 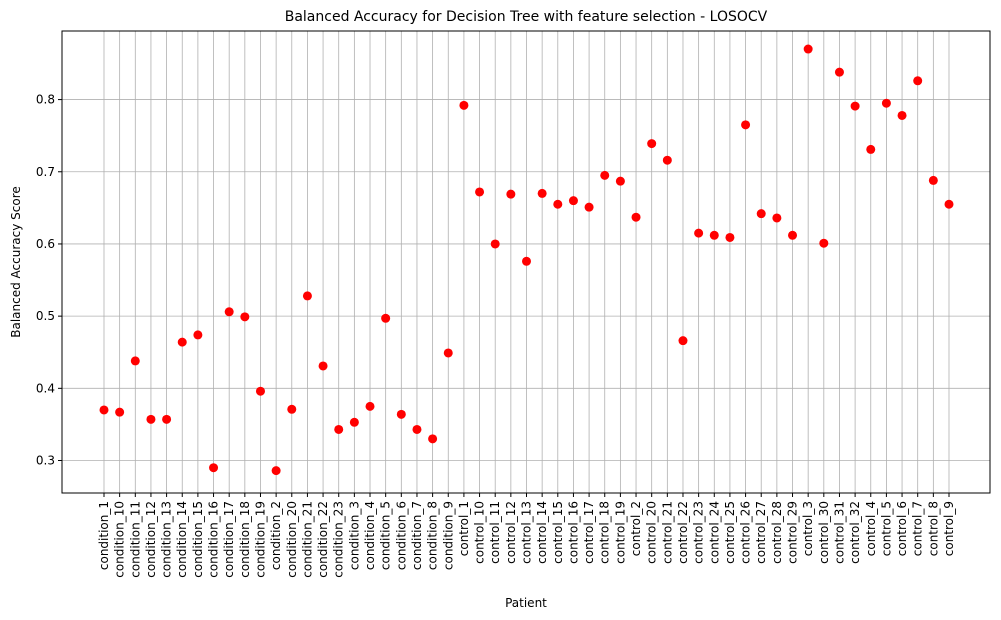 What do you see at coordinates (949, 528) in the screenshot?
I see `x-tick-label: control_9` at bounding box center [949, 528].